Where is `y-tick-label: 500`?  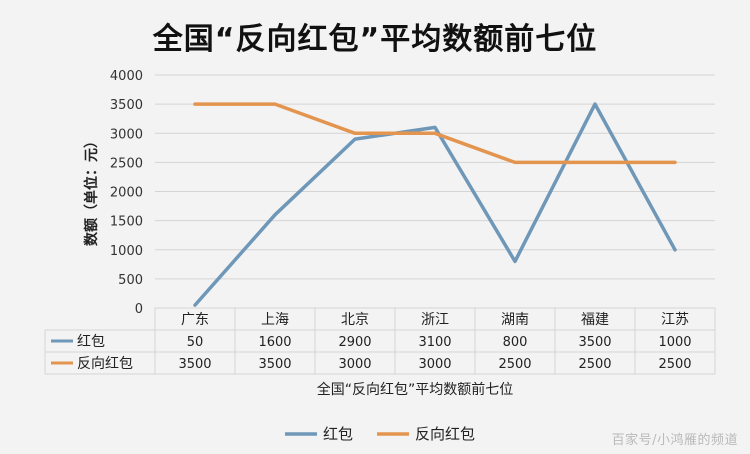
y-tick-label: 500 is located at coordinates (130, 280).